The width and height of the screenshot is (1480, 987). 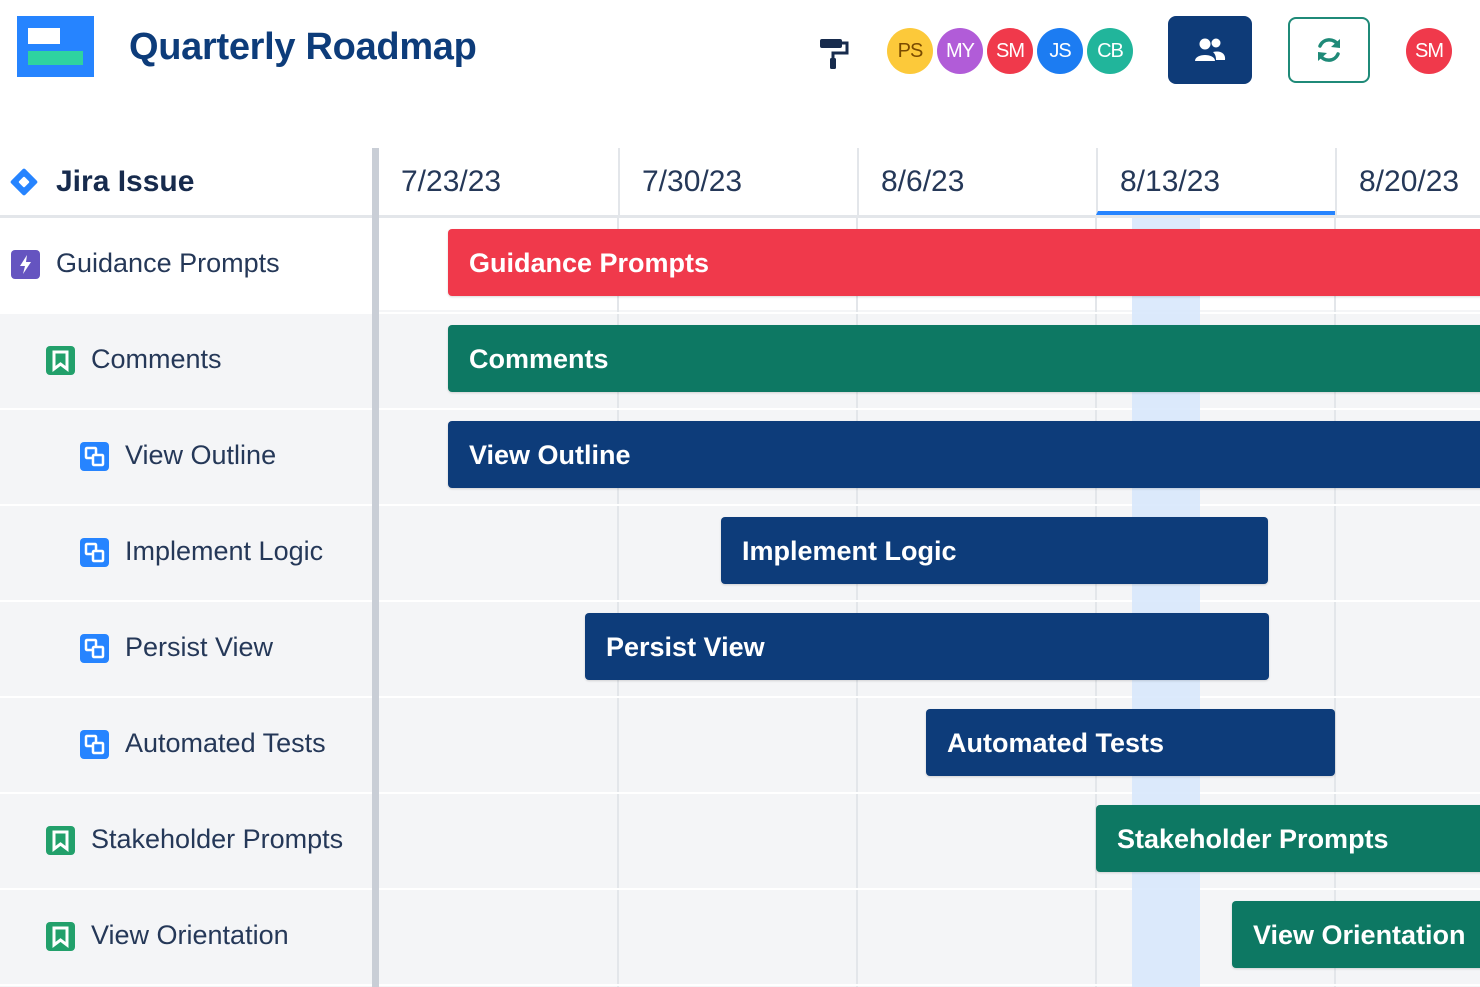 I want to click on refresh-button, so click(x=1329, y=50).